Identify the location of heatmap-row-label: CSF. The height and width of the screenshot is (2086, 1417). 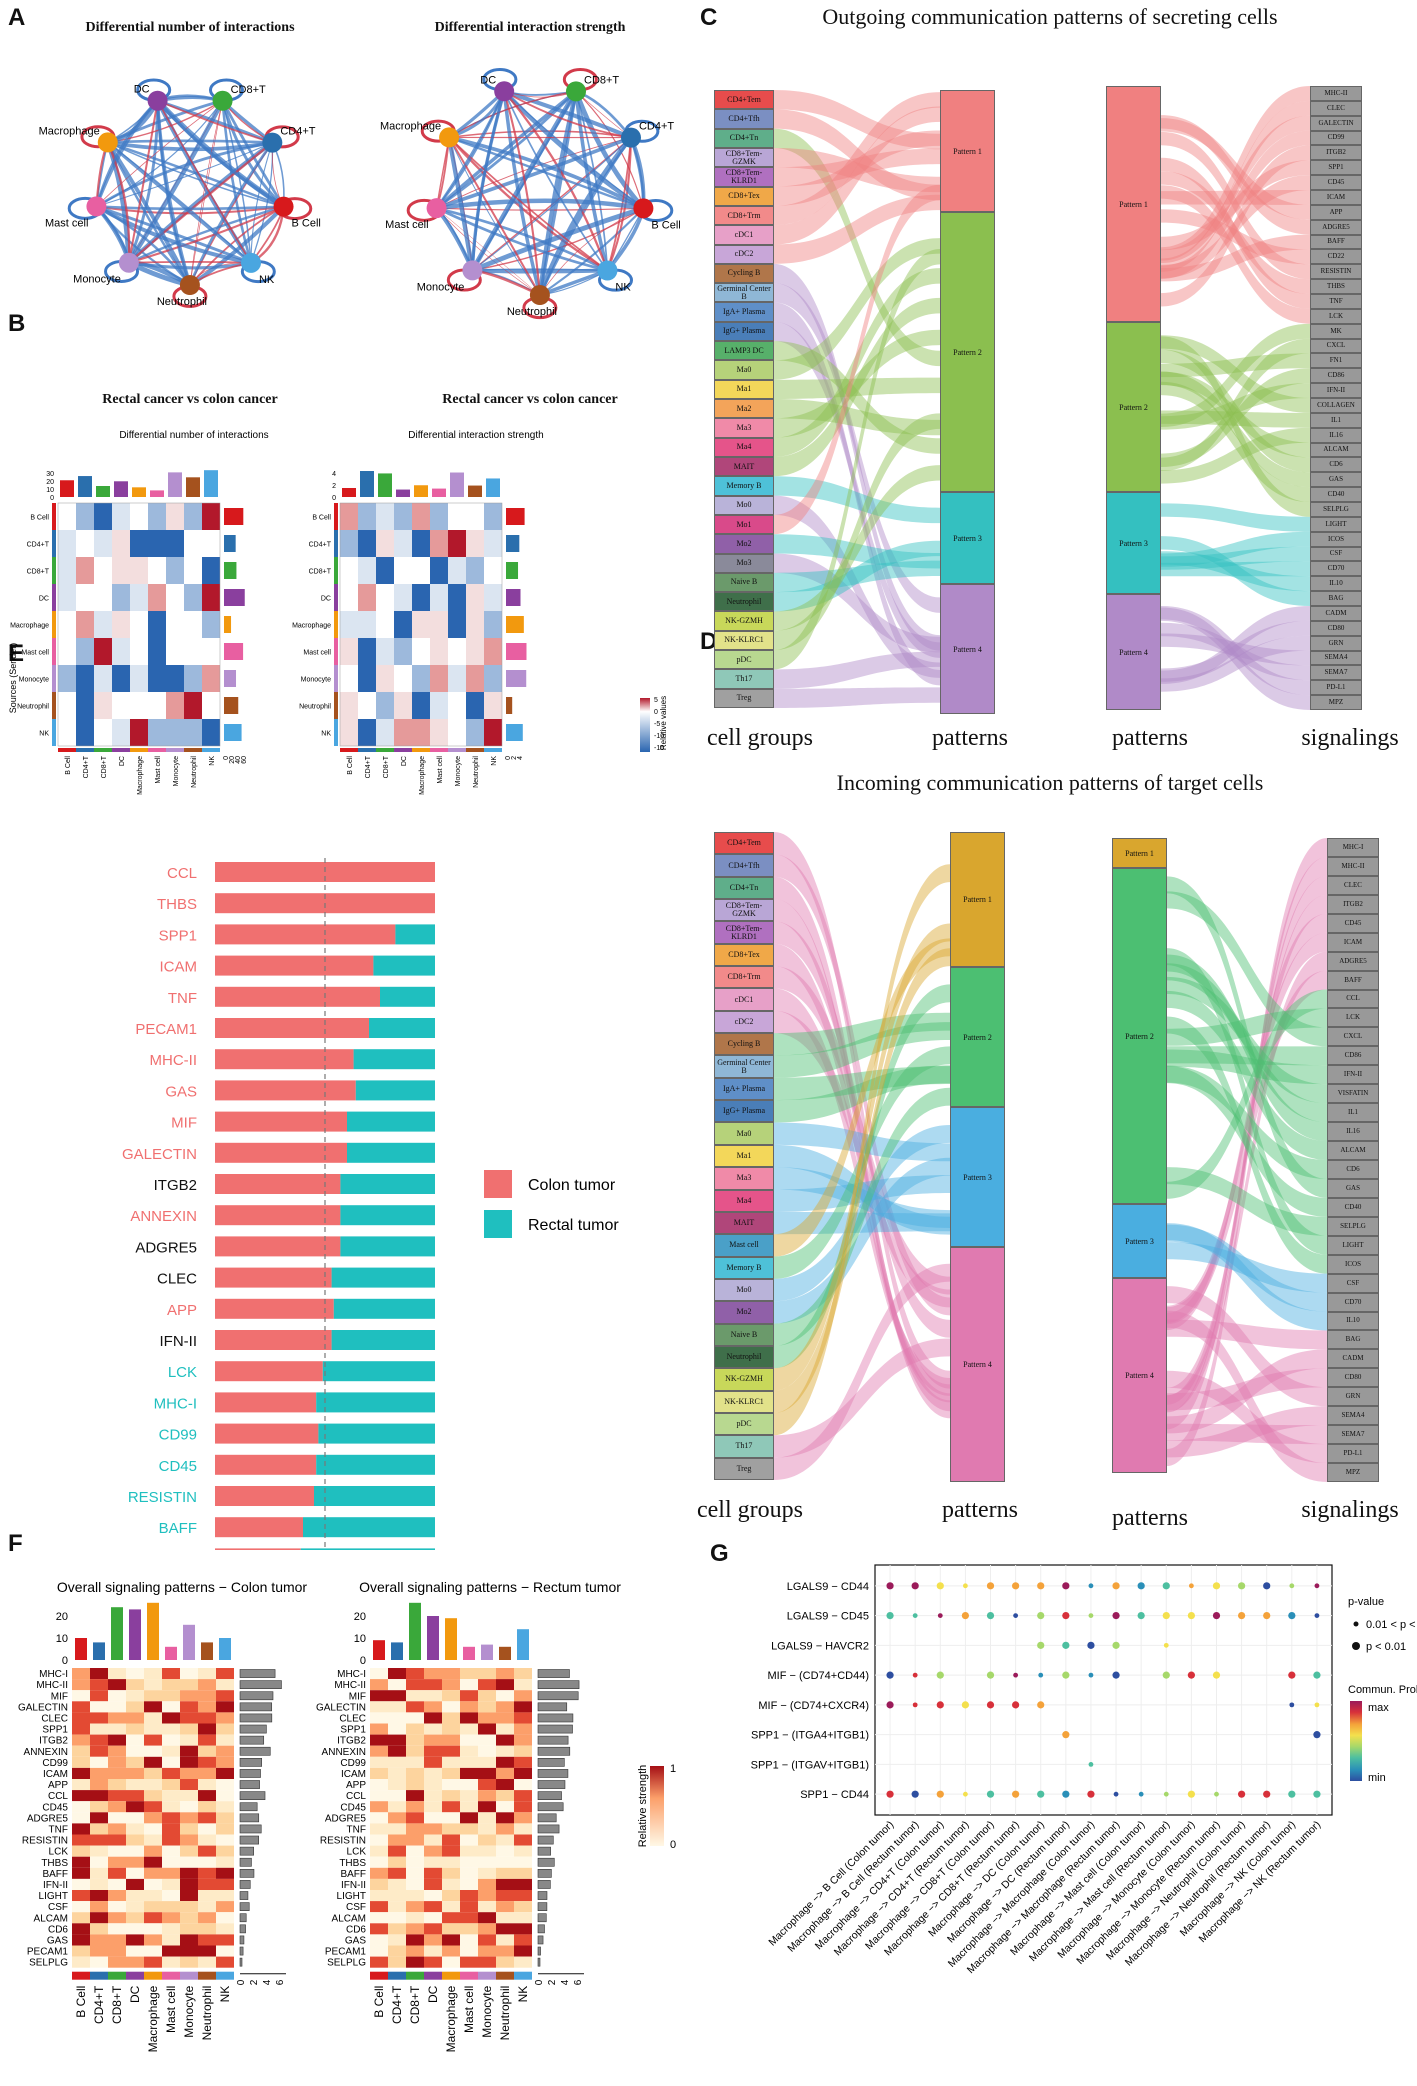
(356, 1907).